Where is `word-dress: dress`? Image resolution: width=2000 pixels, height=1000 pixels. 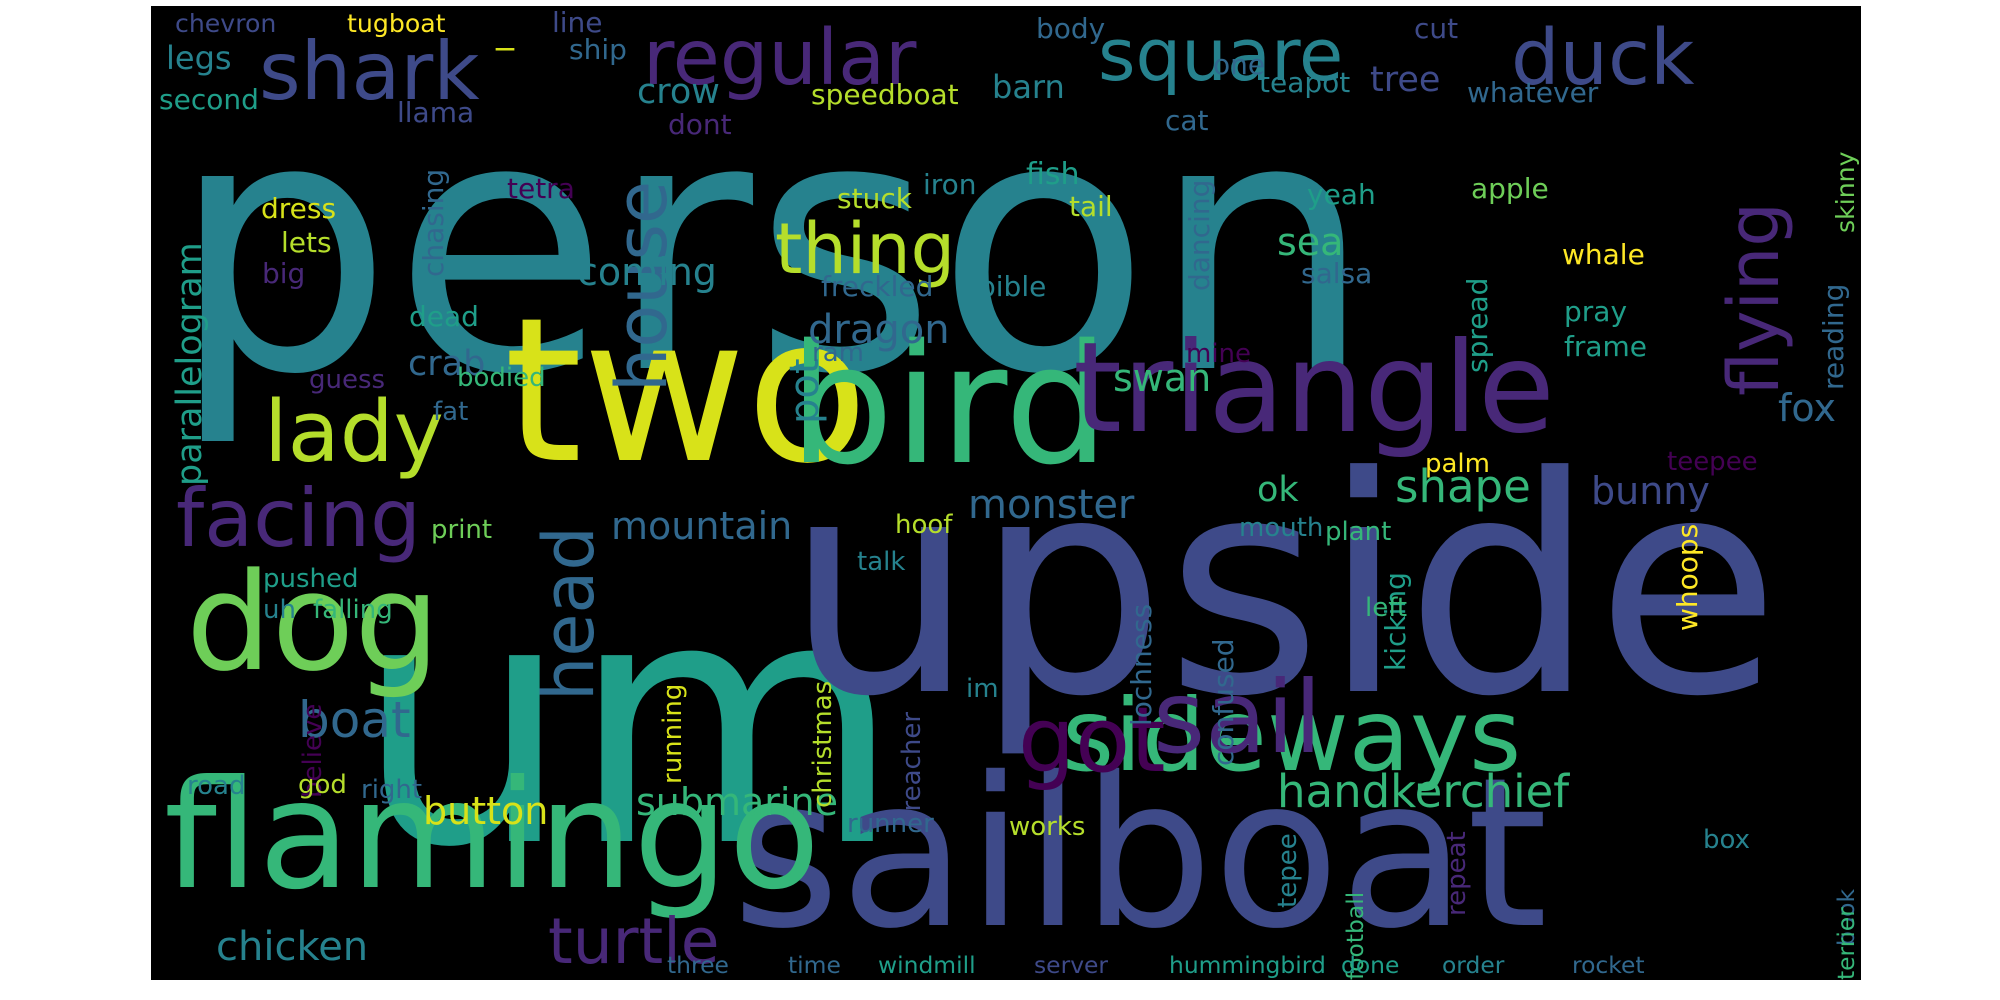 word-dress: dress is located at coordinates (298, 208).